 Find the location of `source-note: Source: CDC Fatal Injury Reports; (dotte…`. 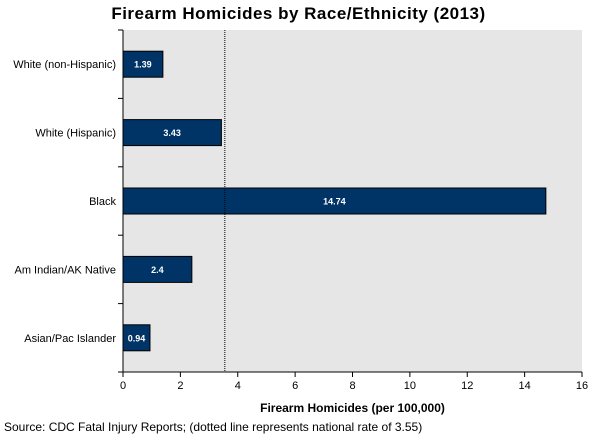

source-note: Source: CDC Fatal Injury Reports; (dotte… is located at coordinates (213, 427).